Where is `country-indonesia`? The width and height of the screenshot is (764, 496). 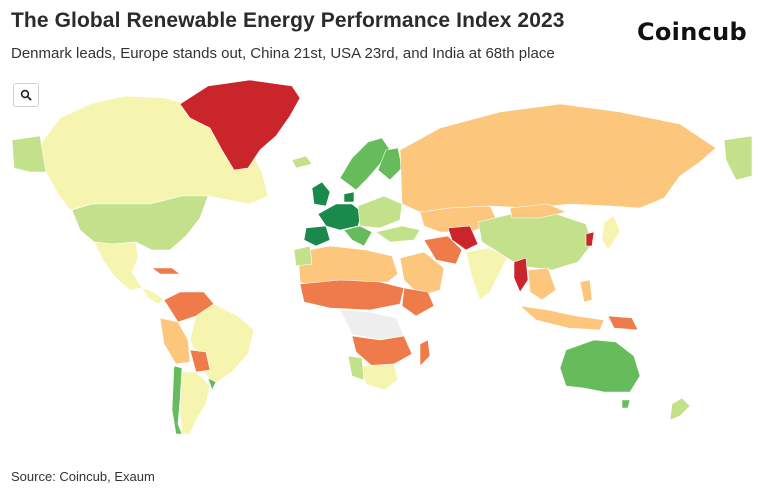 country-indonesia is located at coordinates (562, 318).